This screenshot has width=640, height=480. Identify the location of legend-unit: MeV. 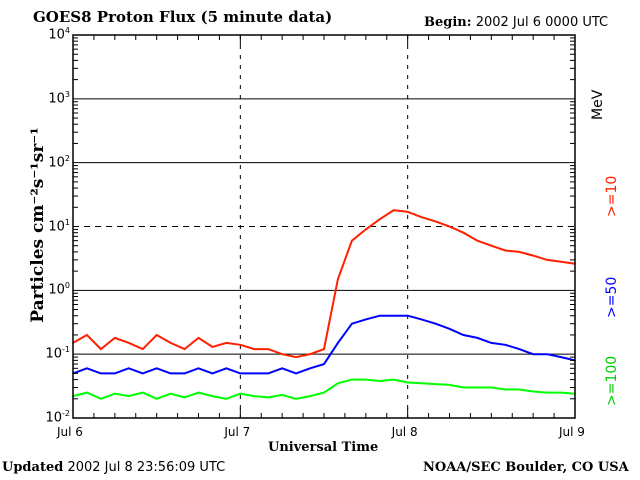
(598, 104).